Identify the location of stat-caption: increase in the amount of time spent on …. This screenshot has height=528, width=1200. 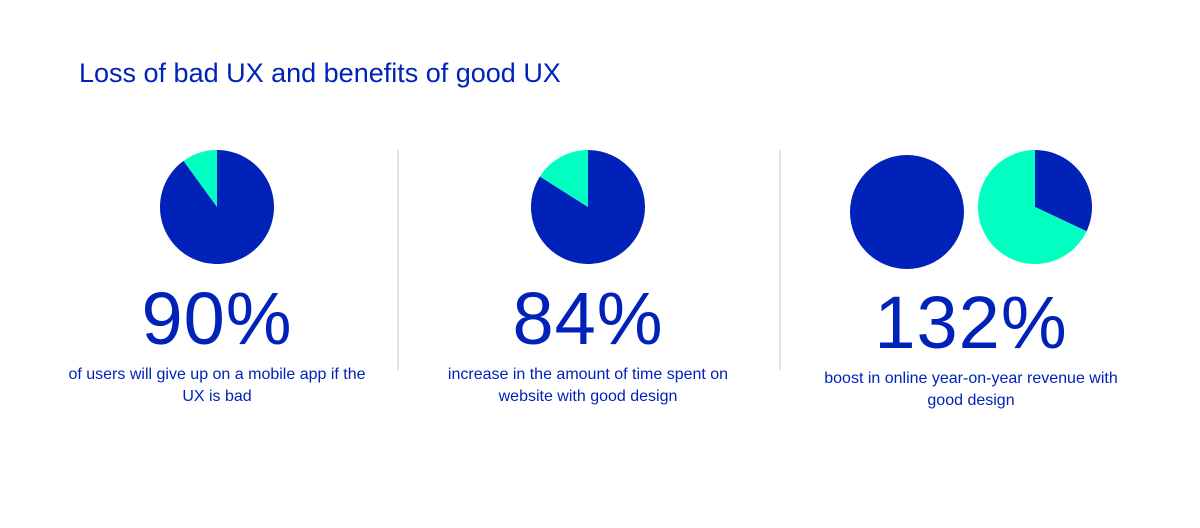
(588, 385).